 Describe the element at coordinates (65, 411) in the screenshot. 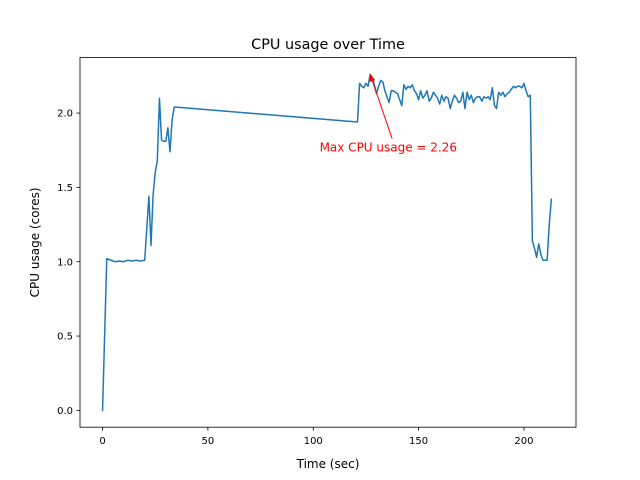

I see `y-tick-label: 0.0` at that location.